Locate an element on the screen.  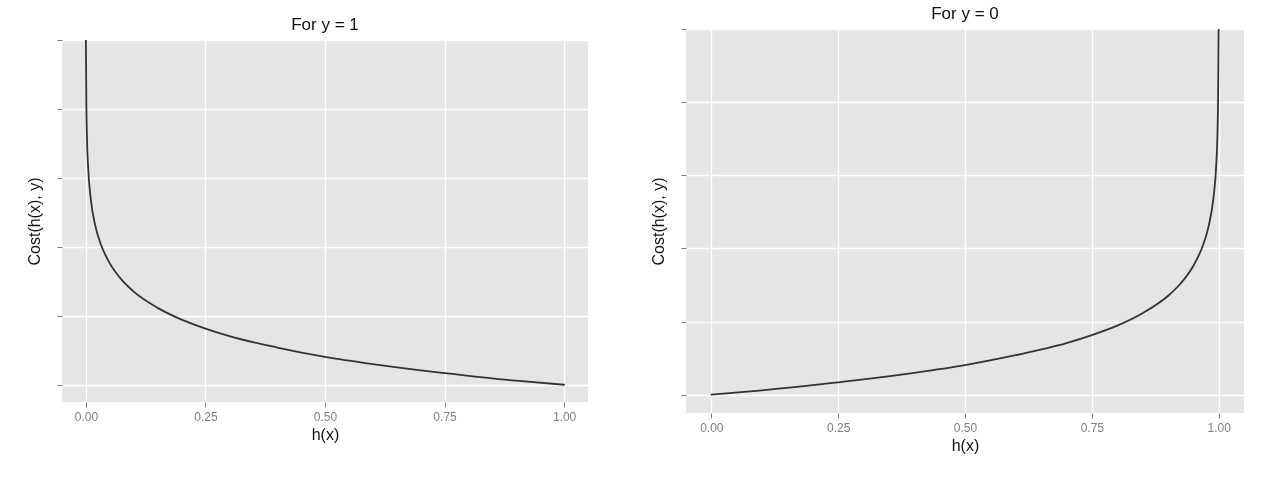
chart-title: For y = 0 is located at coordinates (965, 13).